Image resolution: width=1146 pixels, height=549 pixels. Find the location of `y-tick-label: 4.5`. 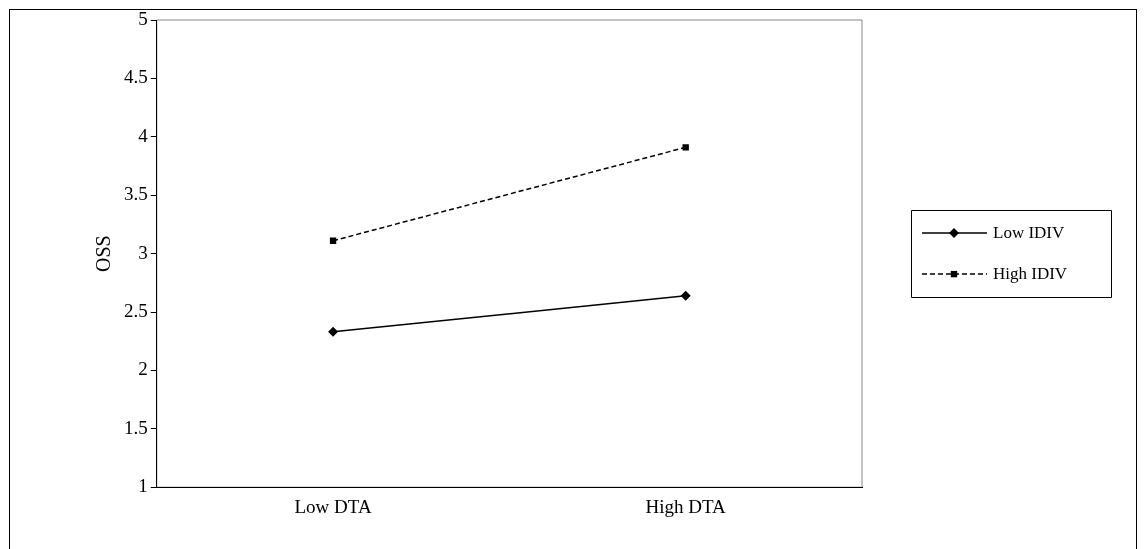

y-tick-label: 4.5 is located at coordinates (136, 77).